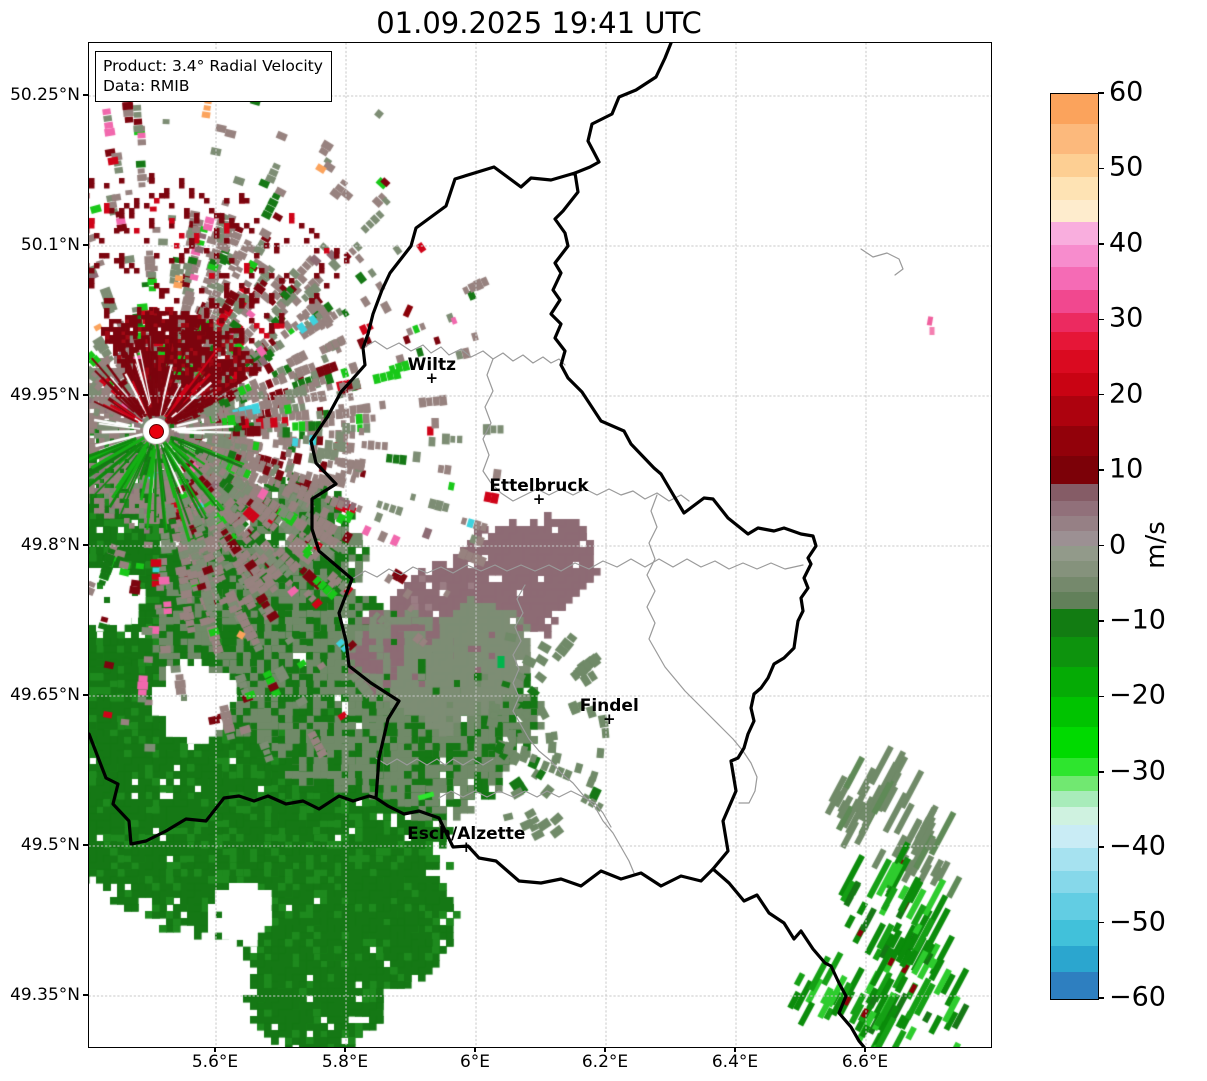 This screenshot has width=1207, height=1081. I want to click on lon-tick-label: 5.6°E, so click(215, 1062).